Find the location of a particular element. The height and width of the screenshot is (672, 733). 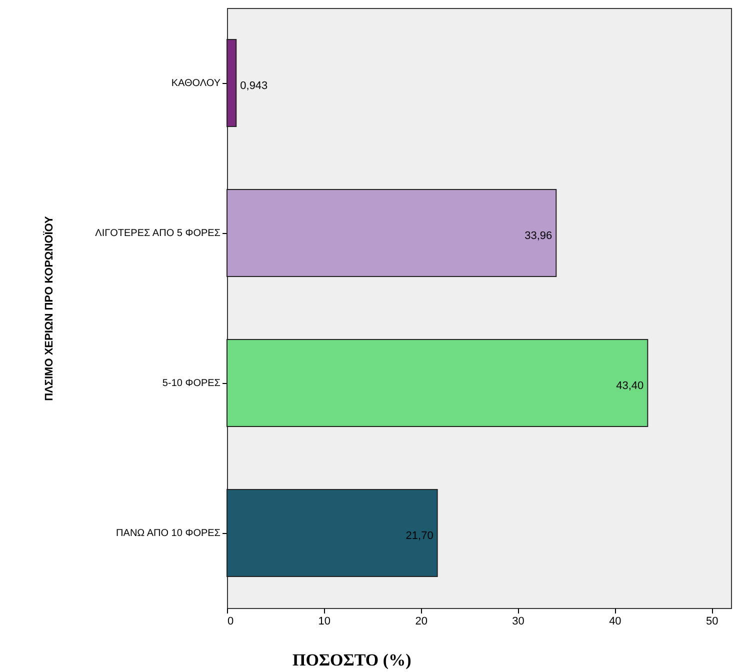

y-axis-title: ΠΛΣΙΜΟ ΧΕΡΙΩΝ ΠΡΟ ΚΟΡΩΝΟΪΟΥ is located at coordinates (49, 308).